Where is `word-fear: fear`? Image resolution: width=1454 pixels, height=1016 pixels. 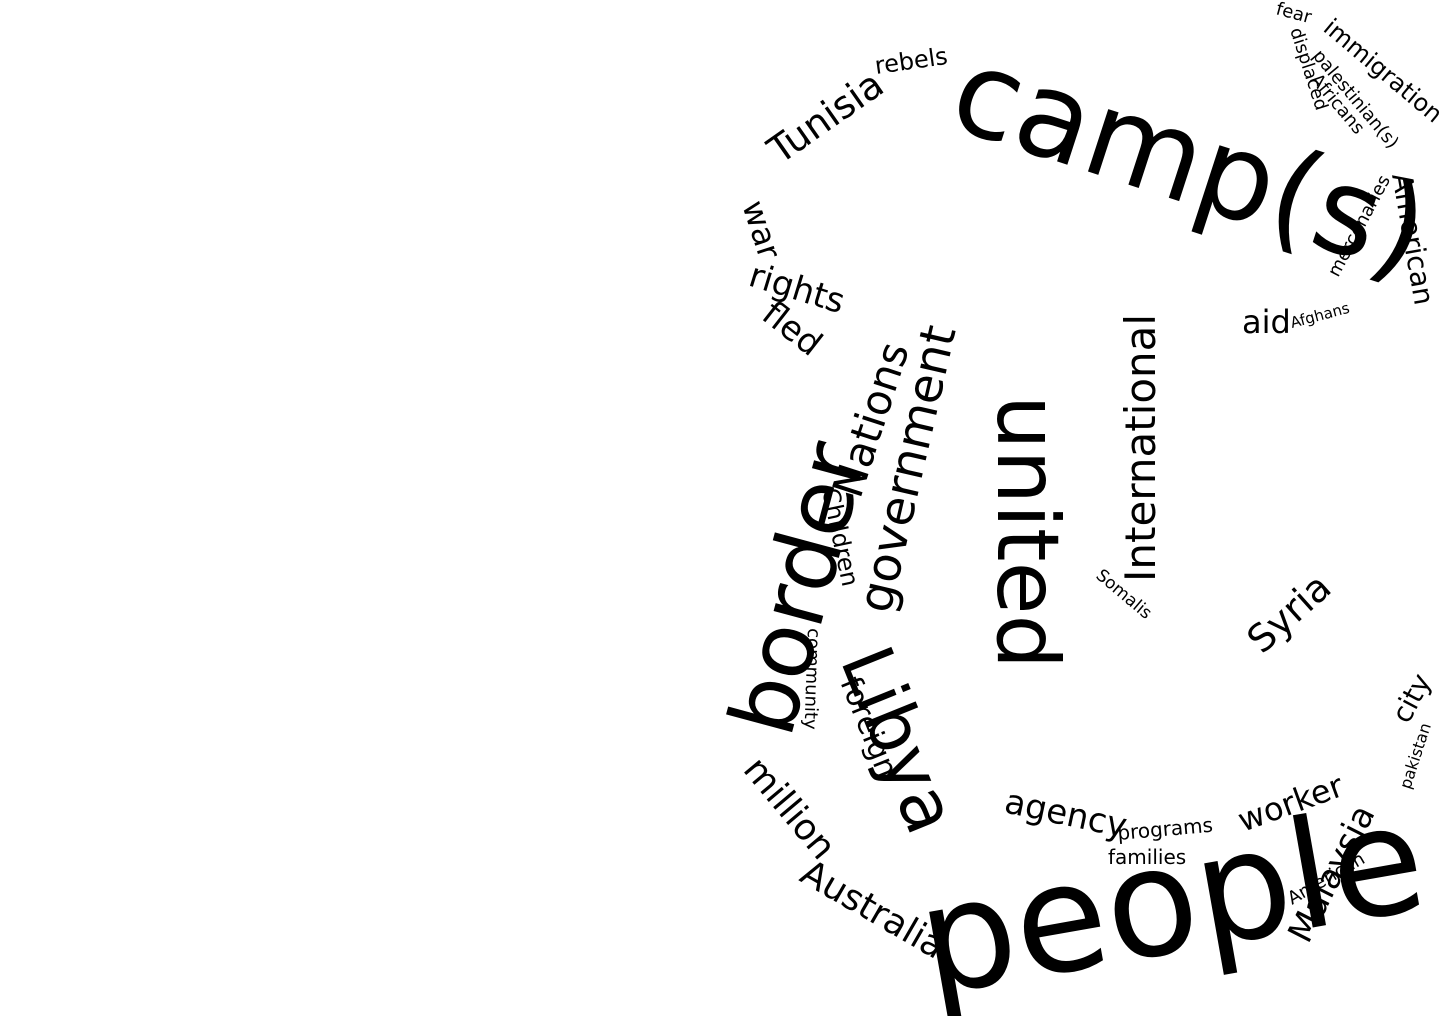 word-fear: fear is located at coordinates (1294, 14).